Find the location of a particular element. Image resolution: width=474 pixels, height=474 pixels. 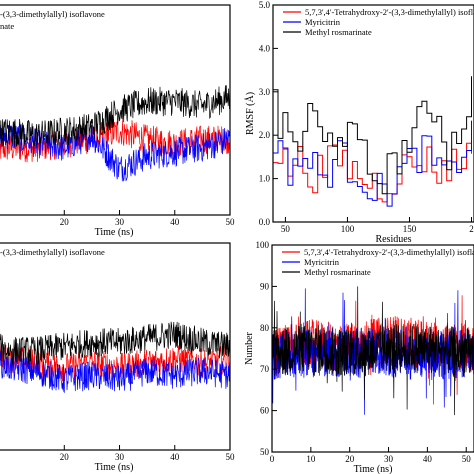

y-axis-label: RMSF (Å) is located at coordinates (250, 113).